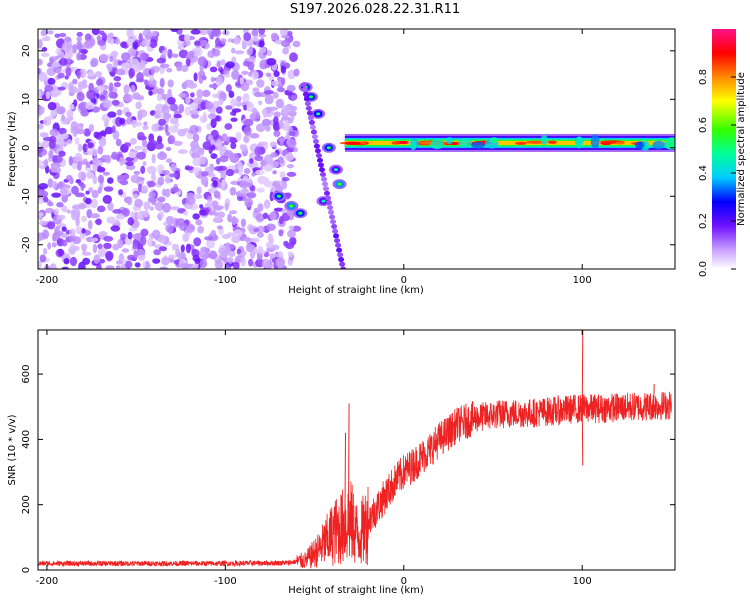 Image resolution: width=750 pixels, height=600 pixels. Describe the element at coordinates (26, 196) in the screenshot. I see `y-tick-label: -10` at that location.